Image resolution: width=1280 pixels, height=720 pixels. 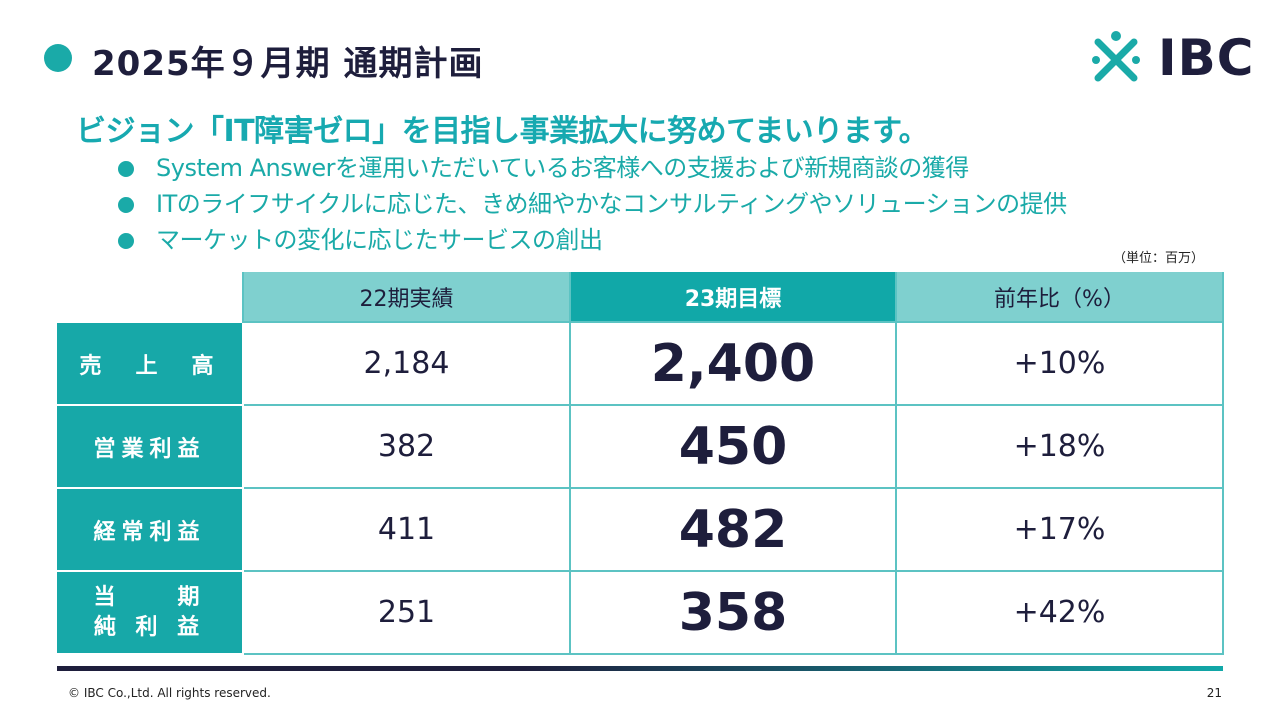 What do you see at coordinates (611, 204) in the screenshot?
I see `bullet-text: ITのライフサイクルに応じた、きめ細やかなコンサルティングやソリューションの提供` at bounding box center [611, 204].